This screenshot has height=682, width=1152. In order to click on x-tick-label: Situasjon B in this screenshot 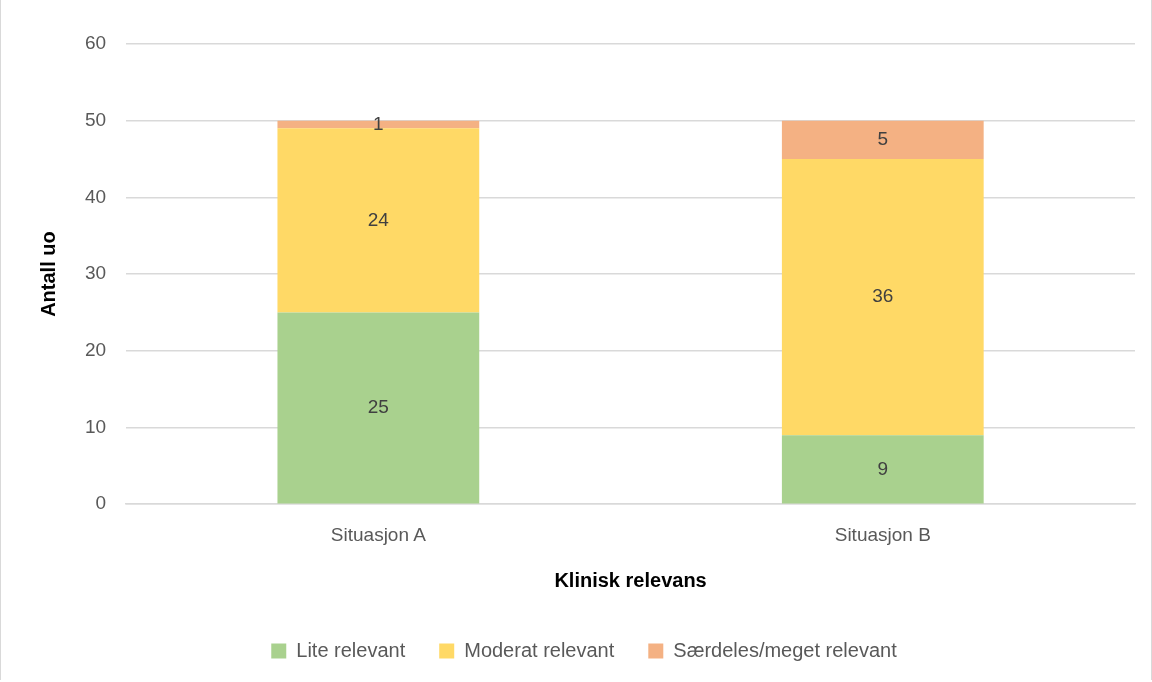, I will do `click(882, 534)`.